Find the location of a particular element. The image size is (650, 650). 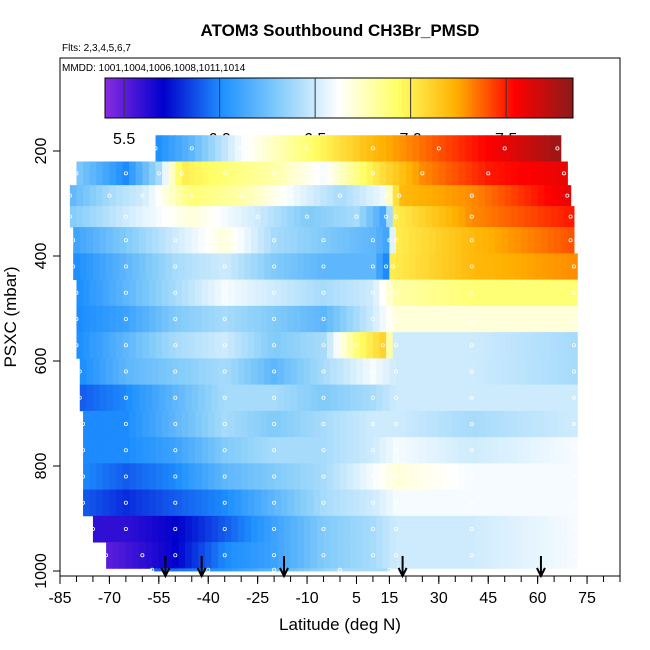

x-tick-label: 75 is located at coordinates (587, 598).